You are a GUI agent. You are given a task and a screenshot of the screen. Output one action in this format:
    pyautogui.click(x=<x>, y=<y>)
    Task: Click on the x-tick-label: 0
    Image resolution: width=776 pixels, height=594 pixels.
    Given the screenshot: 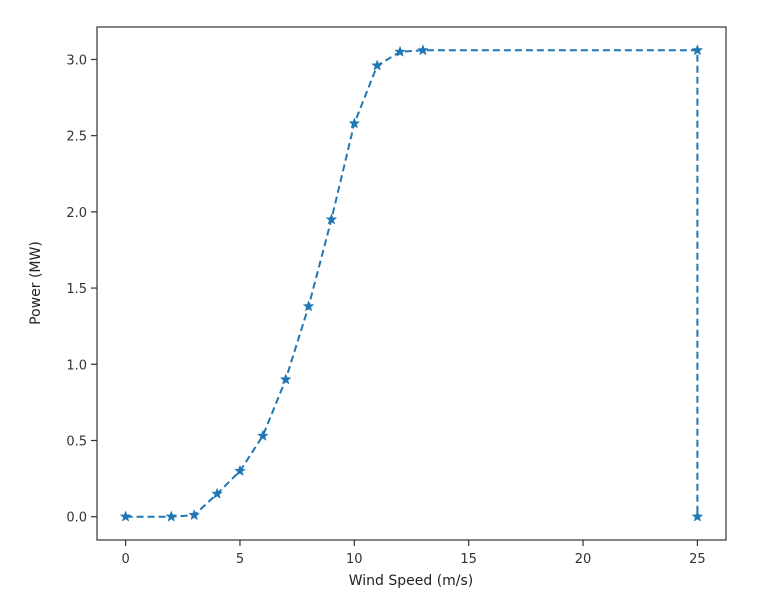 What is the action you would take?
    pyautogui.click(x=125, y=559)
    